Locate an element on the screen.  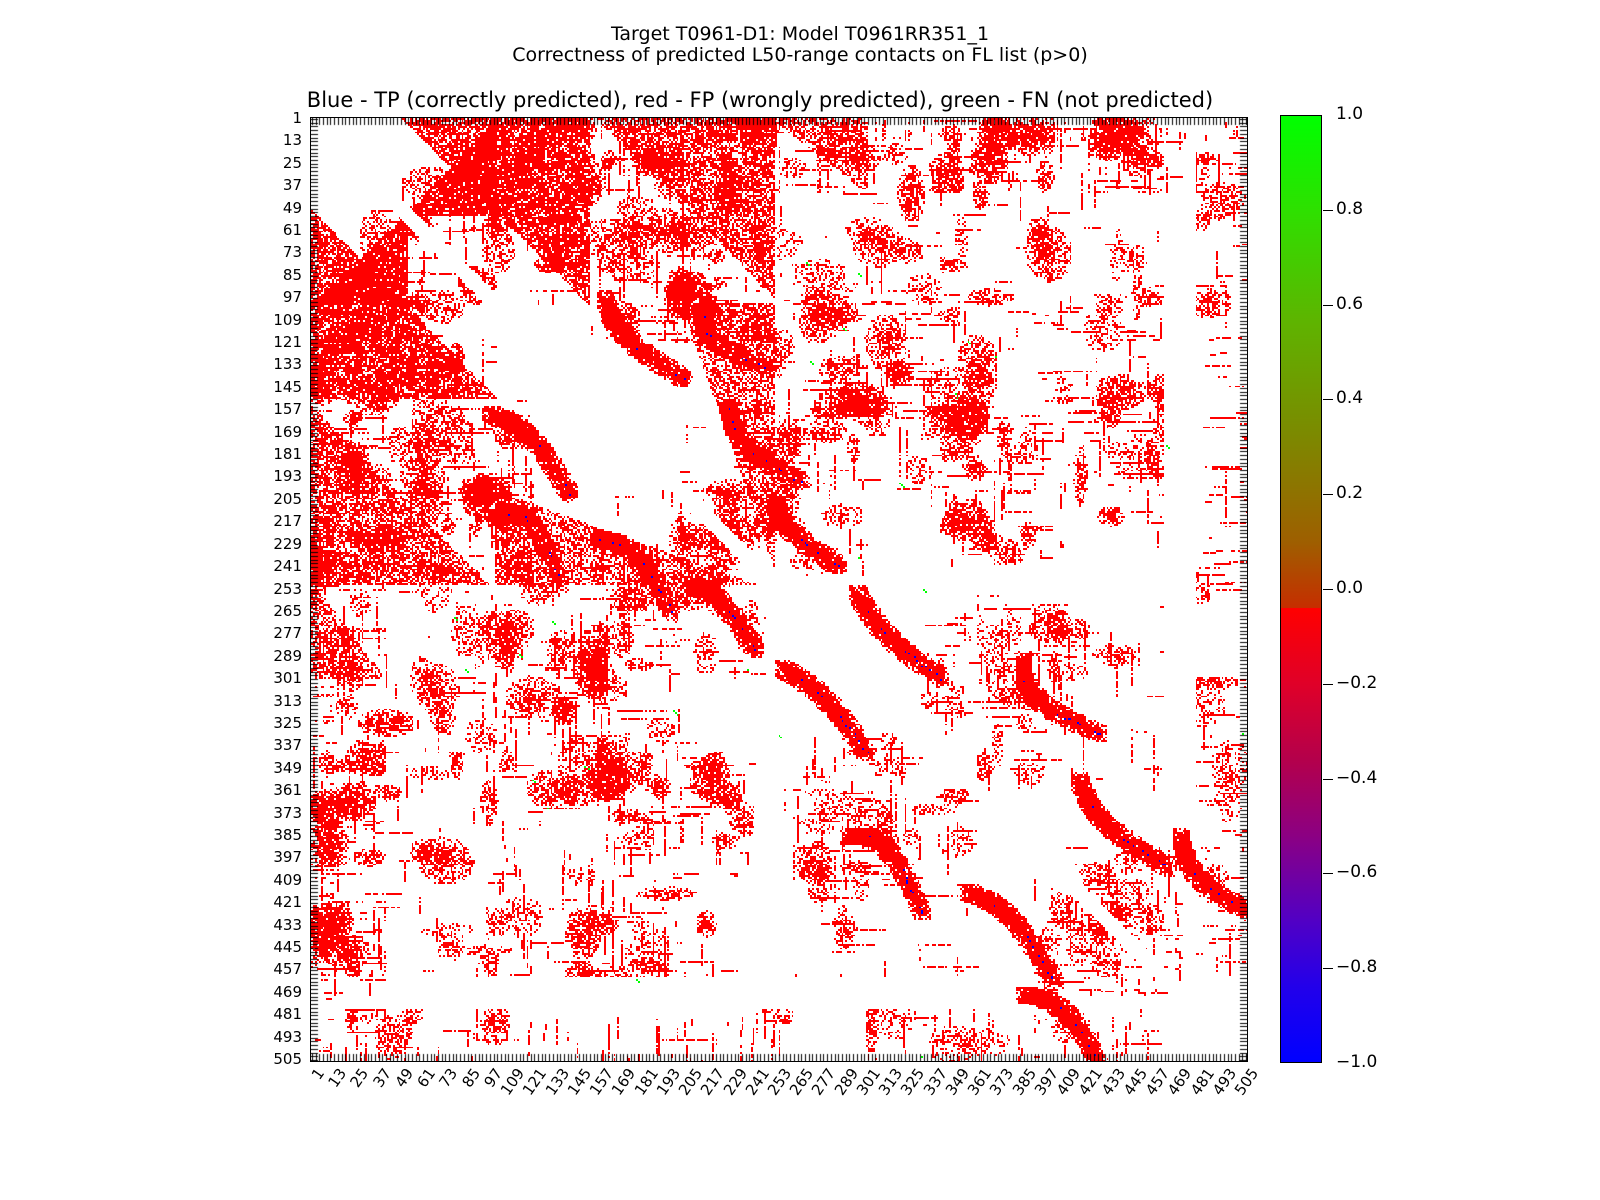
y-tick-label: 361 is located at coordinates (287, 790).